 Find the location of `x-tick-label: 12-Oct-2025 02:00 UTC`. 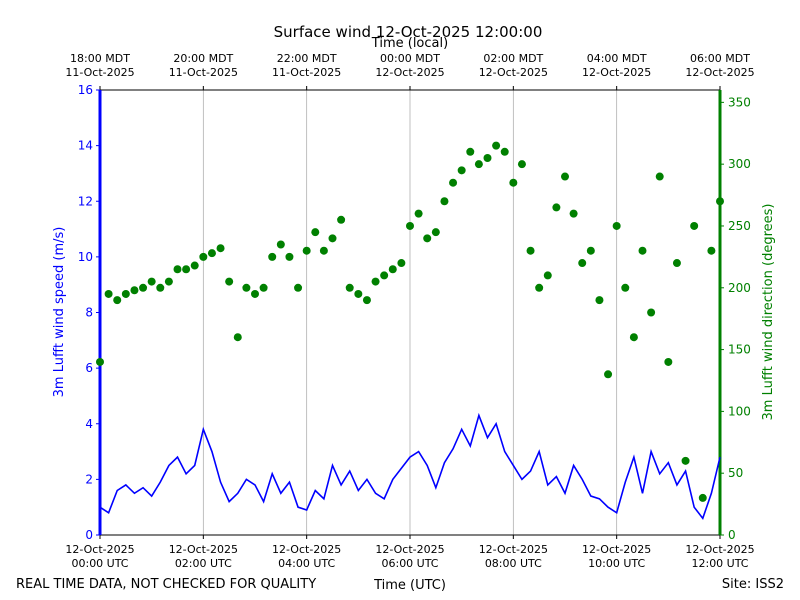

x-tick-label: 12-Oct-2025 02:00 UTC is located at coordinates (203, 556).